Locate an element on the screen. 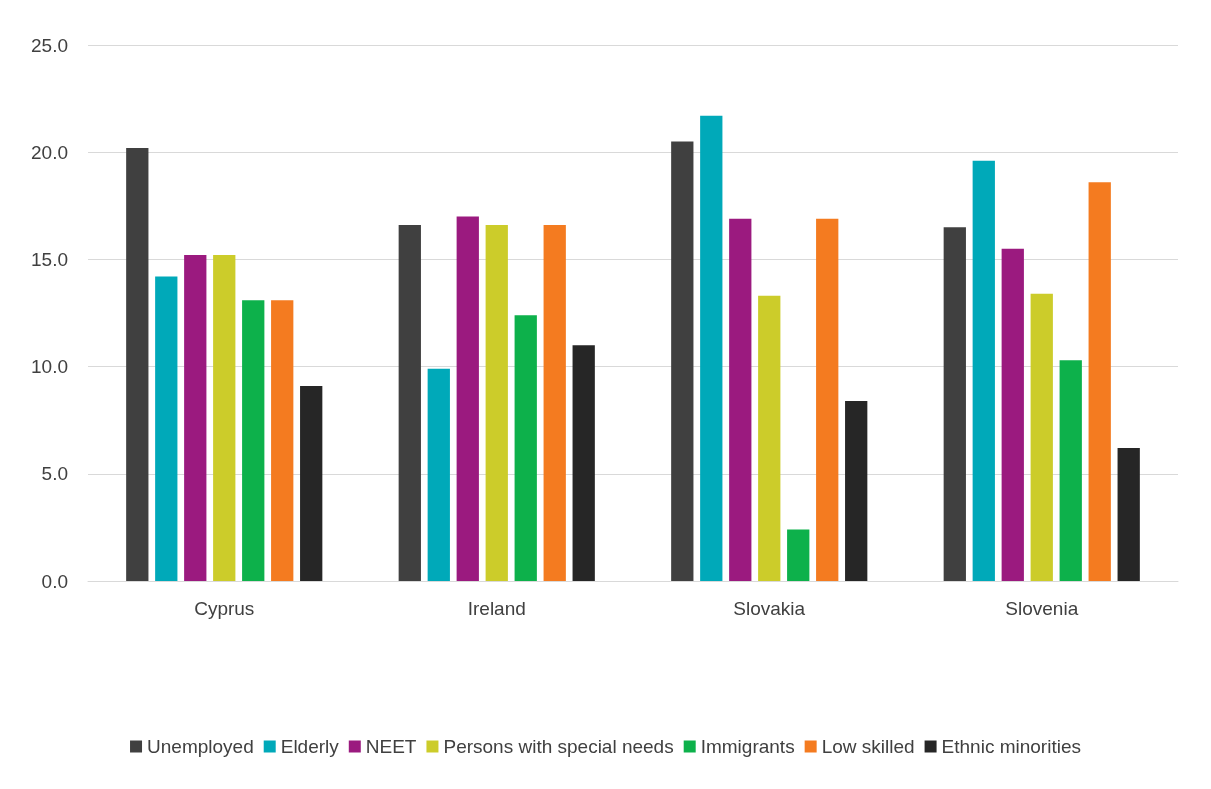 The width and height of the screenshot is (1211, 789). x-tick-label: Slovakia is located at coordinates (769, 608).